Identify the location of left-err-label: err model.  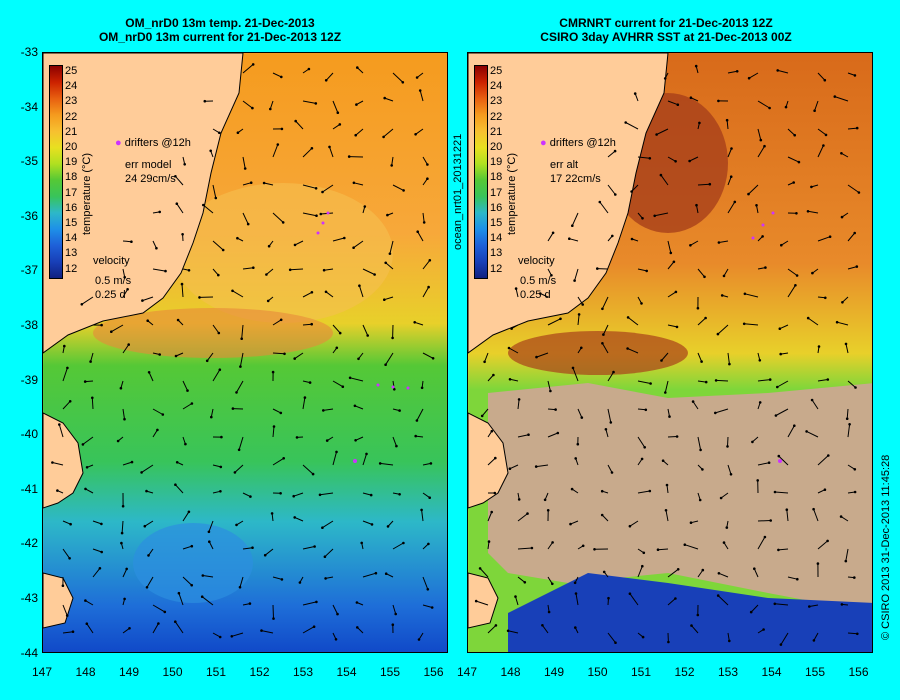
(148, 165).